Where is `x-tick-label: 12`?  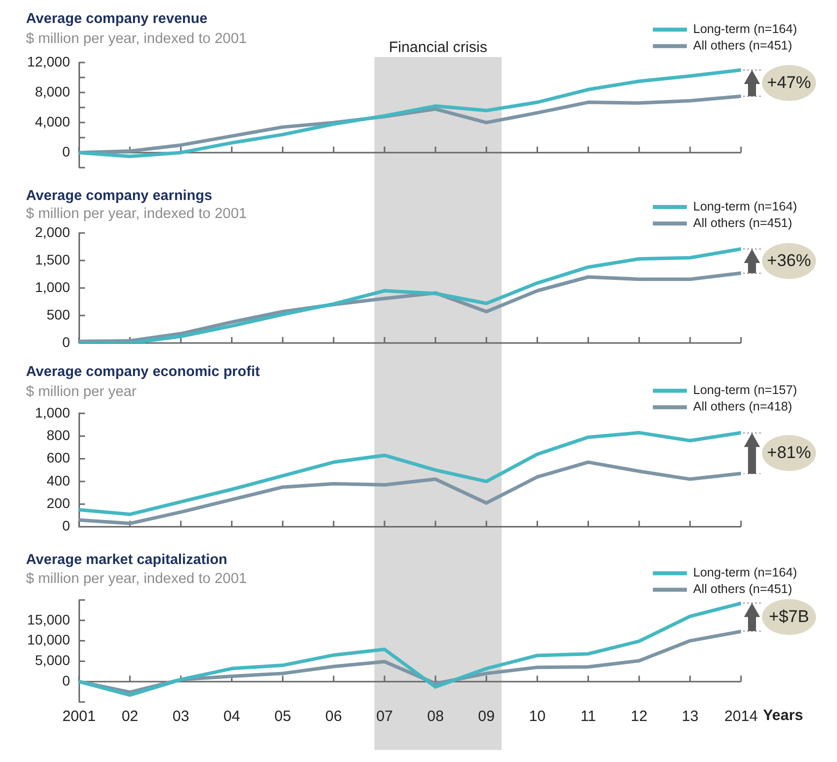 x-tick-label: 12 is located at coordinates (639, 717).